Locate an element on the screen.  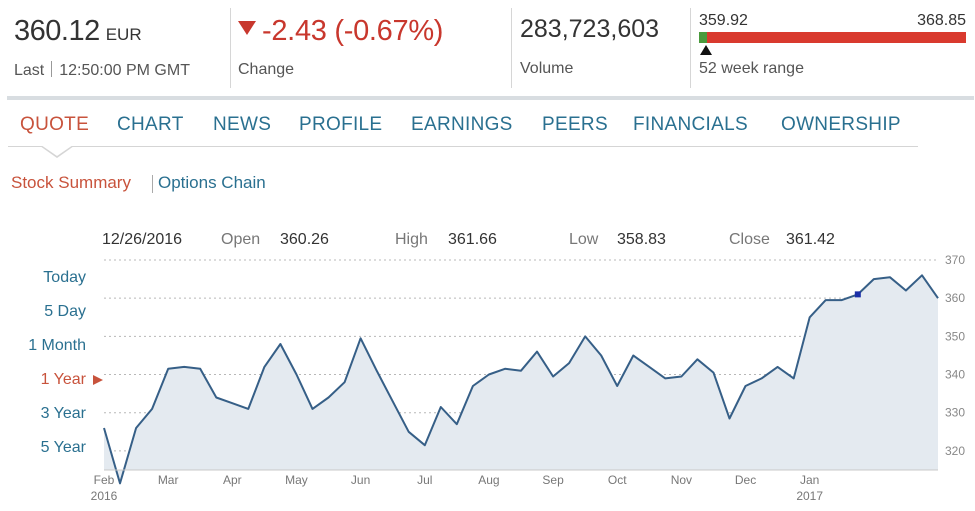
range-5-day: 5 Day is located at coordinates (65, 311).